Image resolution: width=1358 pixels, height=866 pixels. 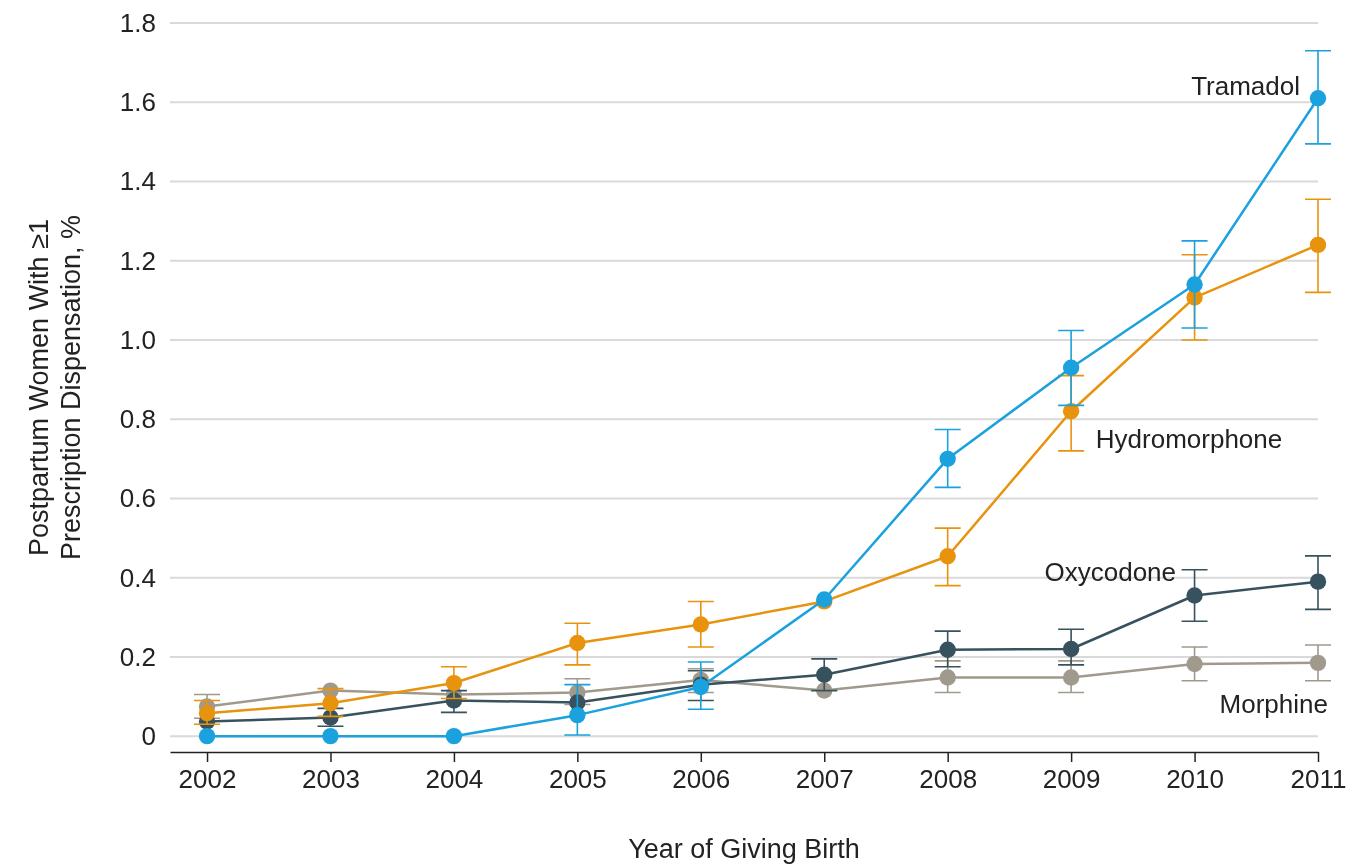 I want to click on x-tick-label: 2011, so click(x=1318, y=779).